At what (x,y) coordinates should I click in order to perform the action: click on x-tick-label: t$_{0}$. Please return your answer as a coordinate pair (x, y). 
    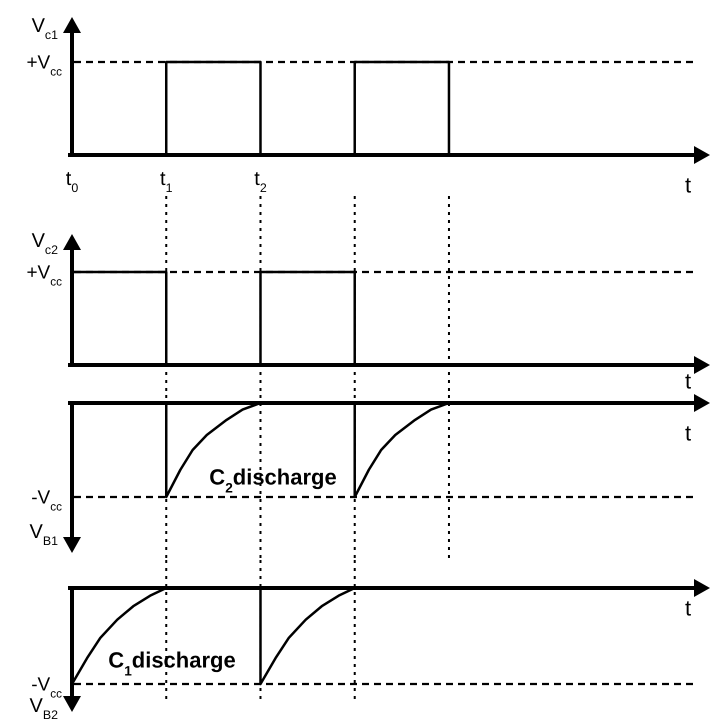
    Looking at the image, I should click on (72, 181).